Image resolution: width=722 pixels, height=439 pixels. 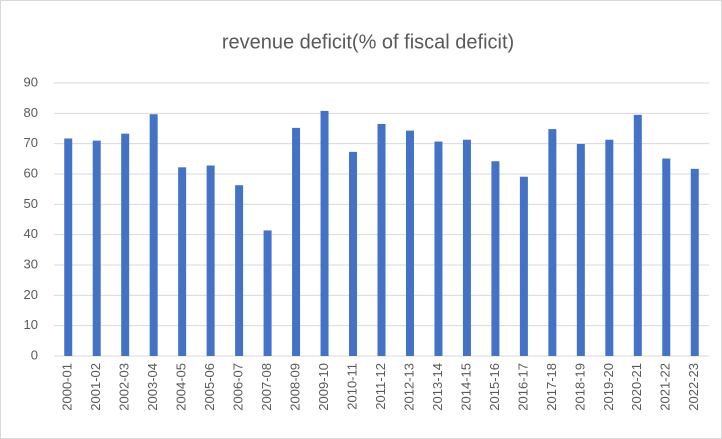 What do you see at coordinates (67, 387) in the screenshot?
I see `x-tick-label: 2000-01` at bounding box center [67, 387].